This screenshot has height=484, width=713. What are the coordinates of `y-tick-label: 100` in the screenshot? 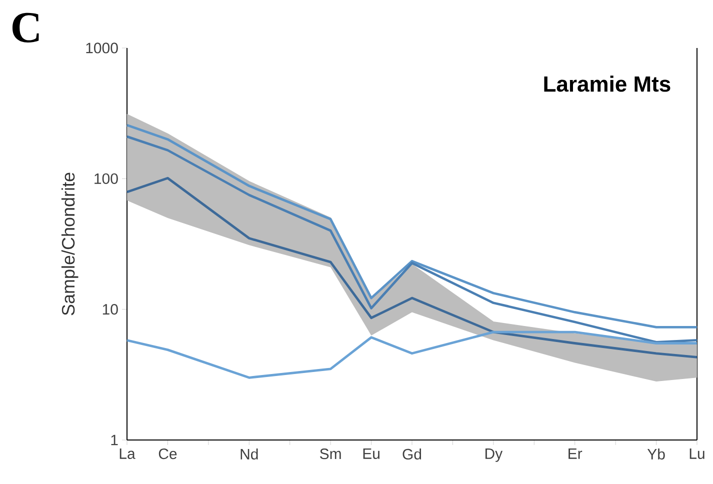 It's located at (106, 178).